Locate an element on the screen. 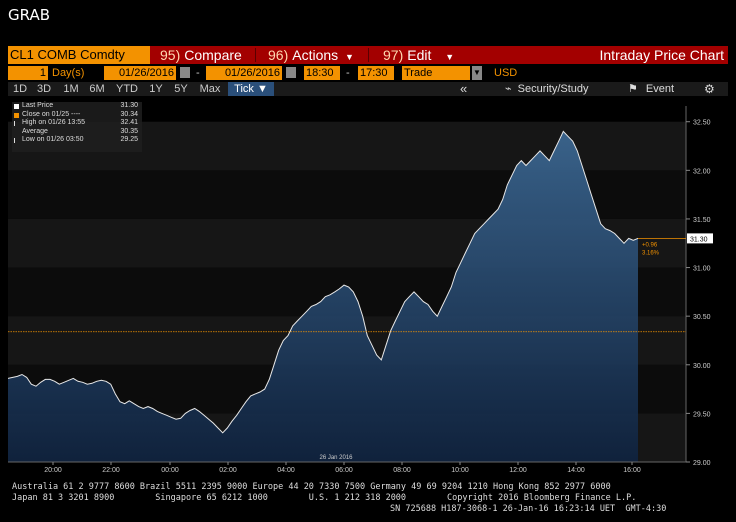  legend-value: 30.34 is located at coordinates (129, 114).